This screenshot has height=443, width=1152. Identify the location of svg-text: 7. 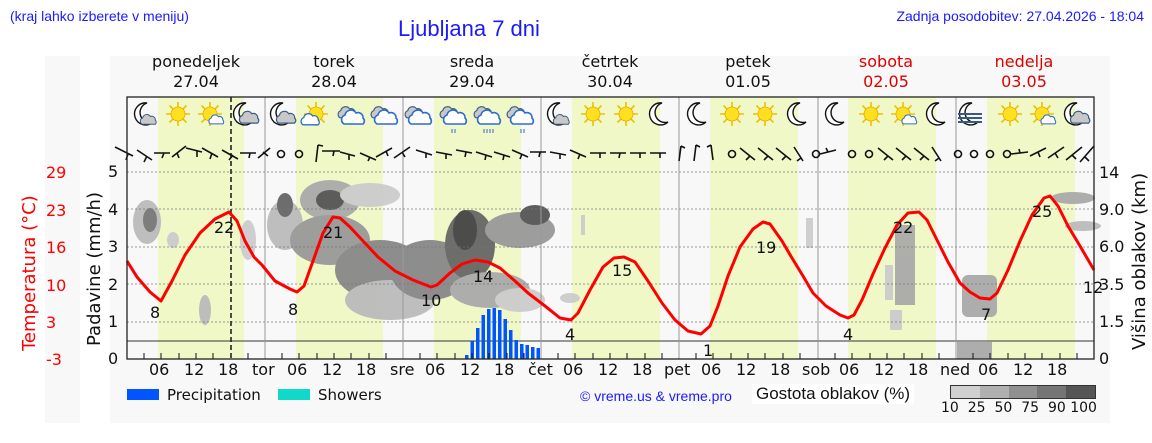
(986, 314).